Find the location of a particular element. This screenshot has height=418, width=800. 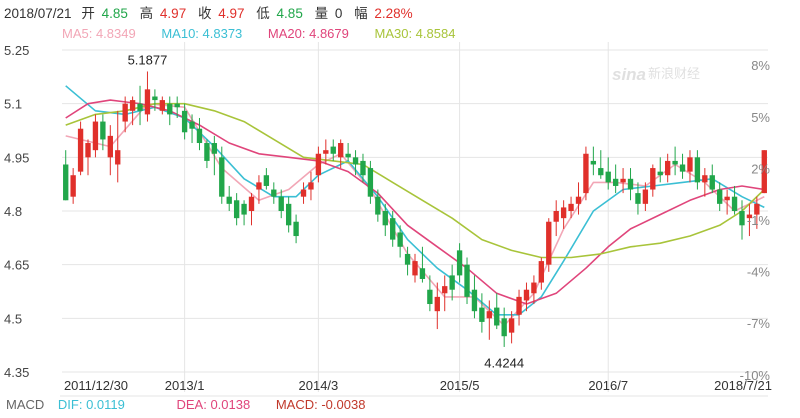

close-value: 4.97 is located at coordinates (231, 13).